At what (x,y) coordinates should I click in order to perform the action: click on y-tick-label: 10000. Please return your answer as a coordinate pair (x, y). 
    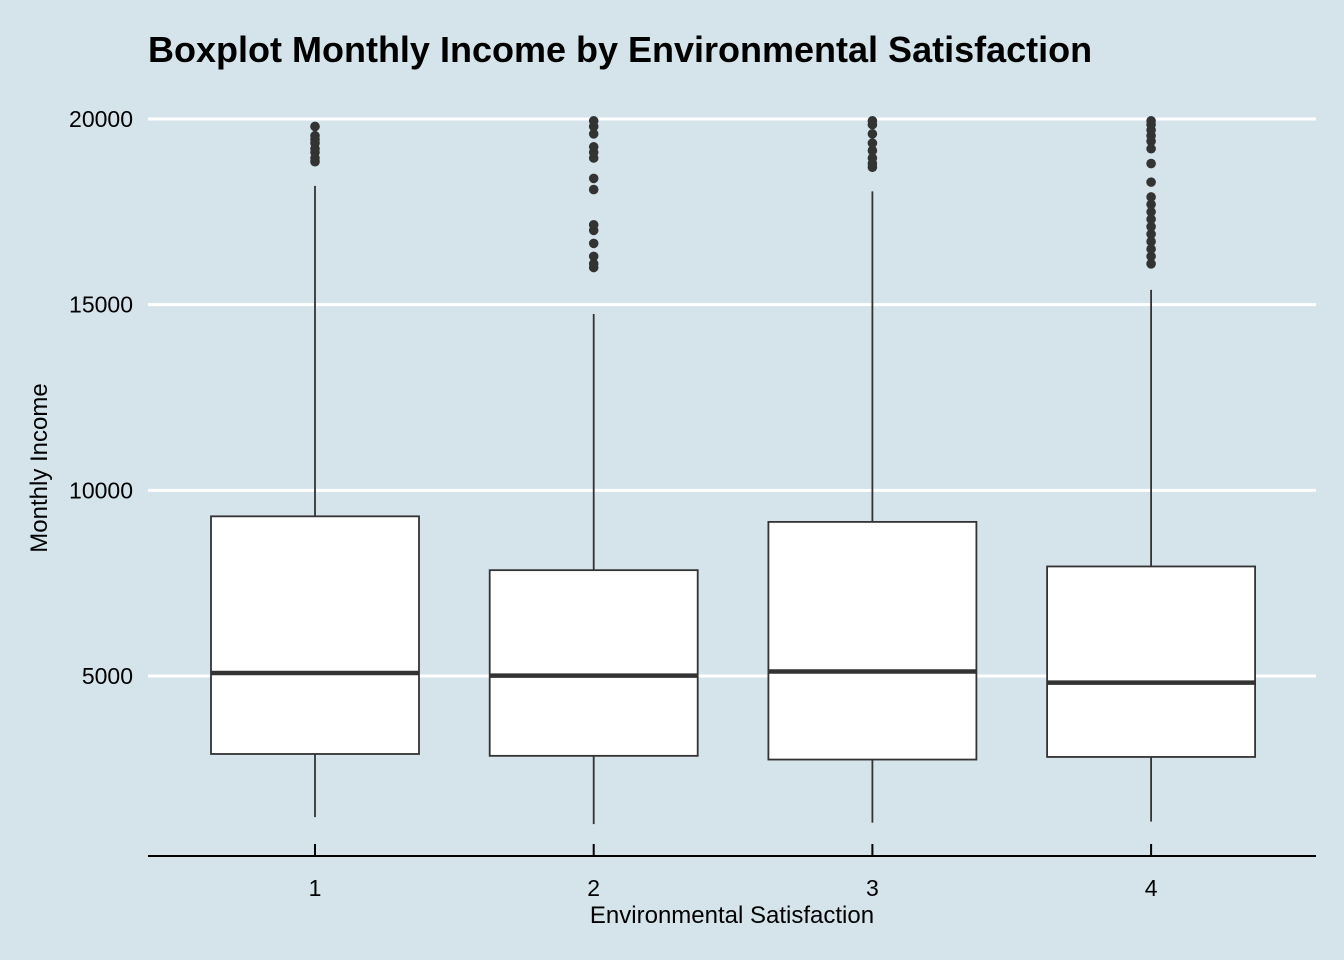
    Looking at the image, I should click on (101, 490).